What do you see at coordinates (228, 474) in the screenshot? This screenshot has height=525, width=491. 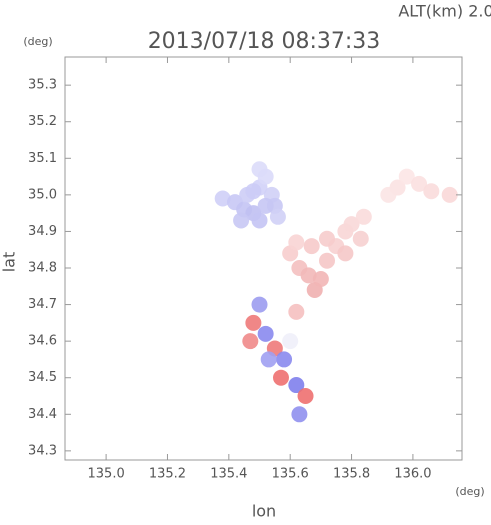 I see `x-tick-label: 135.4` at bounding box center [228, 474].